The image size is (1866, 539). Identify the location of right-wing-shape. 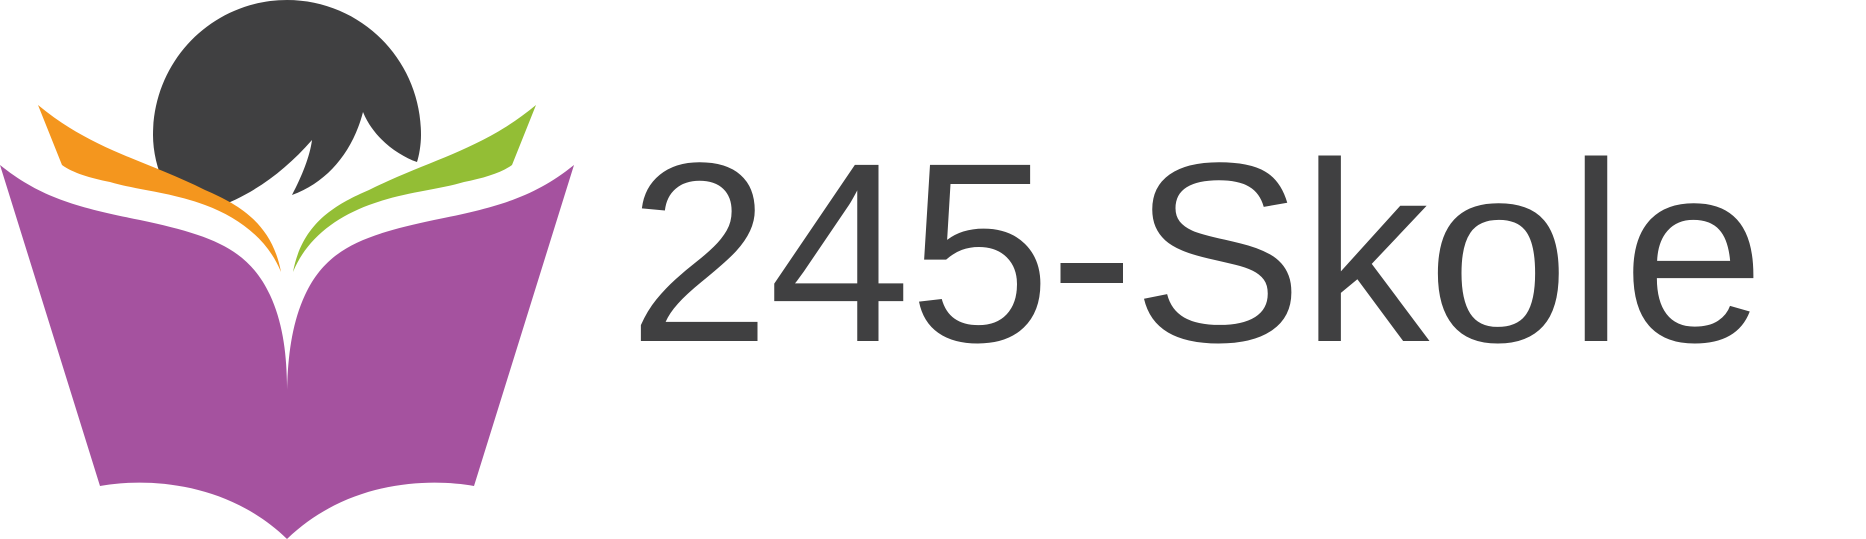
(414, 188).